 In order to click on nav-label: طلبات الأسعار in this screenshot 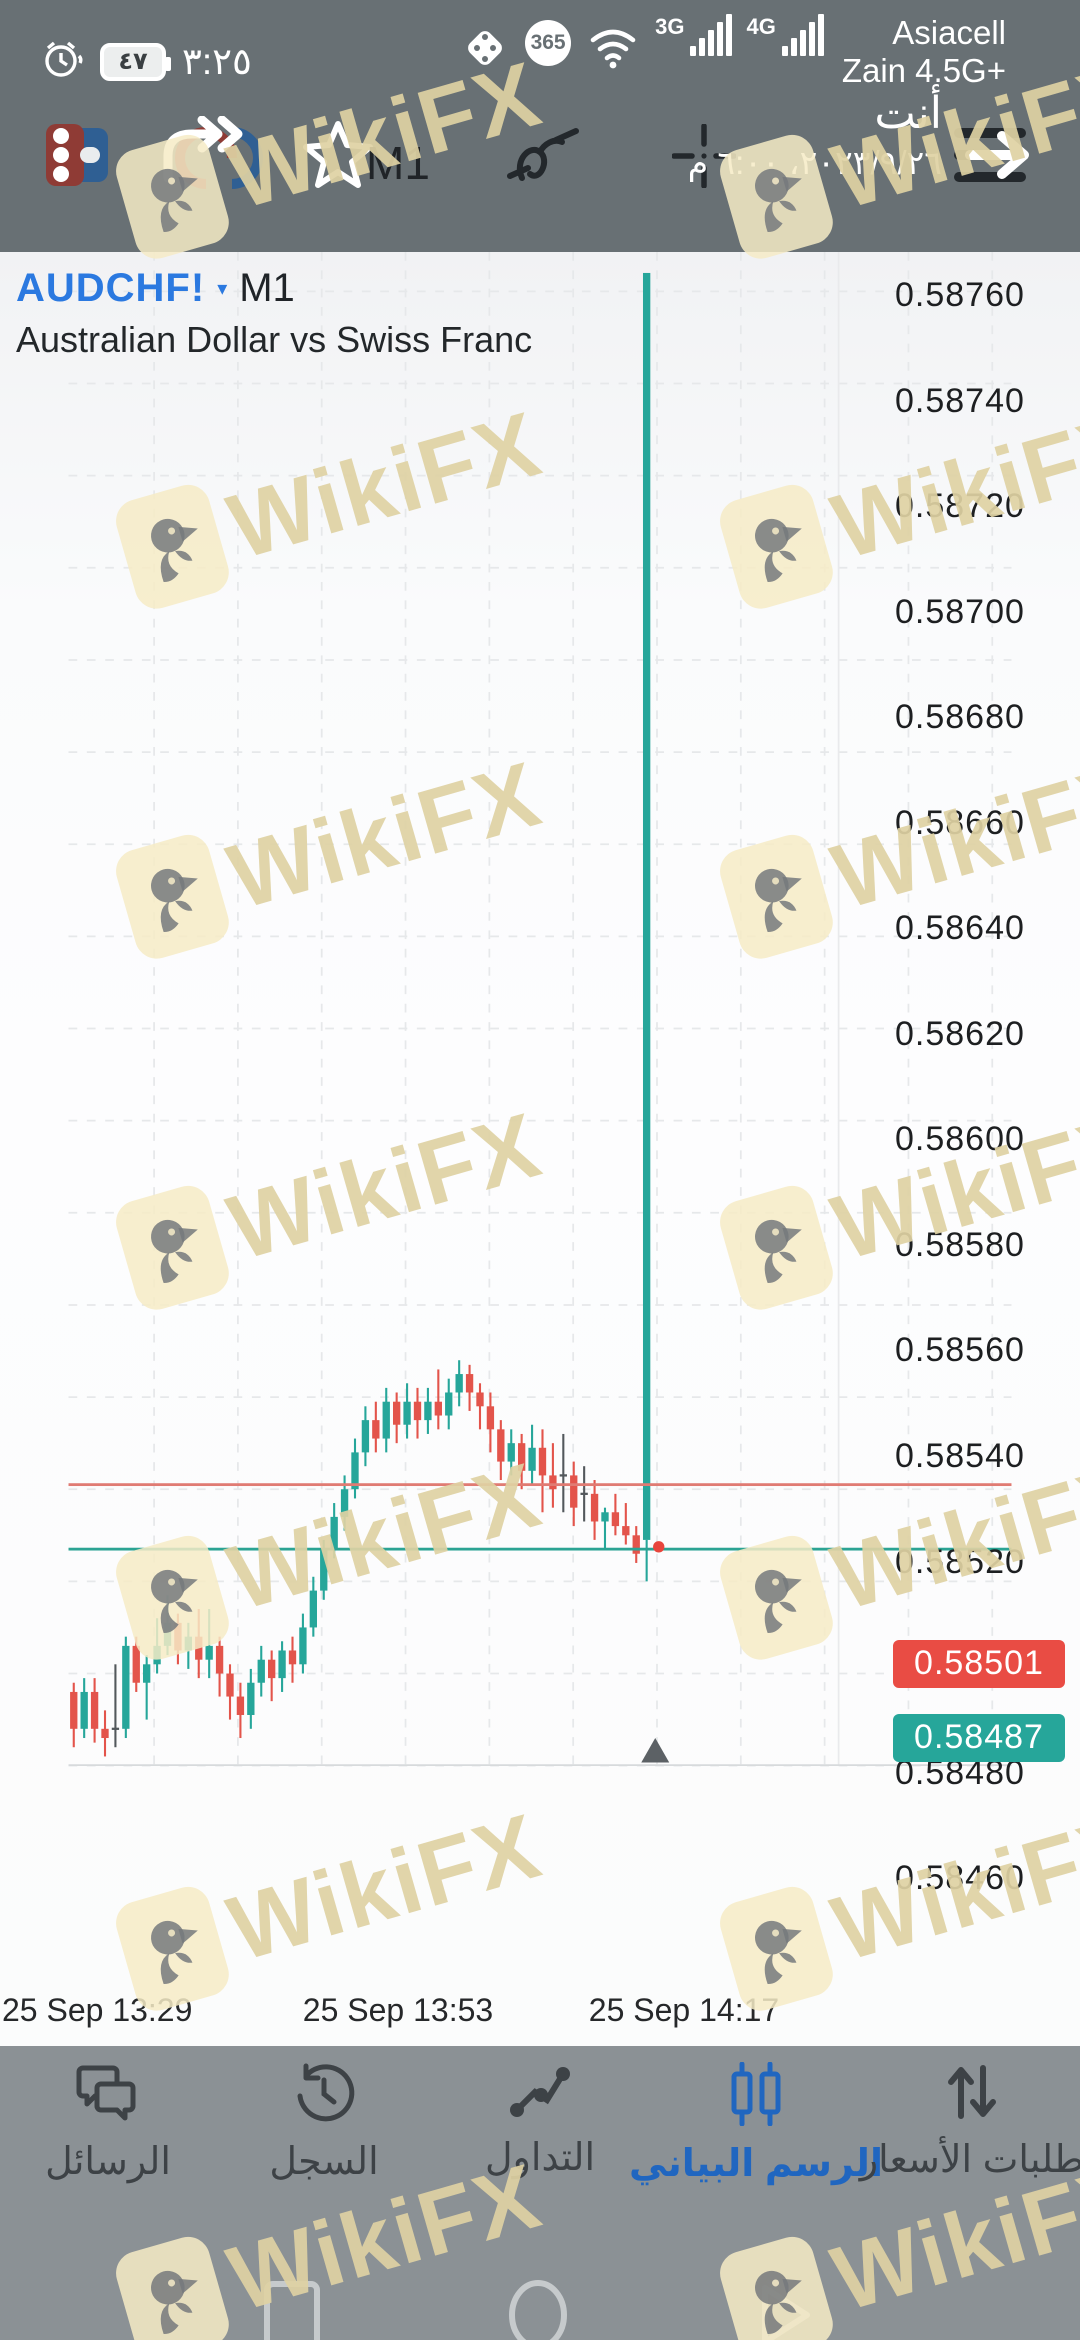, I will do `click(969, 2160)`.